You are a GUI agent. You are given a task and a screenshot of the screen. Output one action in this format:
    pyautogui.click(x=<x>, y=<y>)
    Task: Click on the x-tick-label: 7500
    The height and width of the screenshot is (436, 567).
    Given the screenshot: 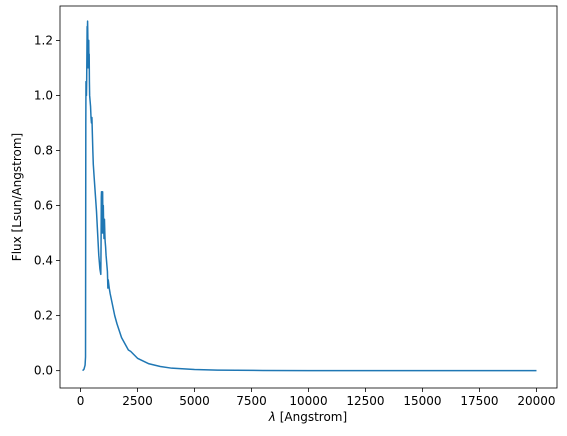 What is the action you would take?
    pyautogui.click(x=251, y=401)
    